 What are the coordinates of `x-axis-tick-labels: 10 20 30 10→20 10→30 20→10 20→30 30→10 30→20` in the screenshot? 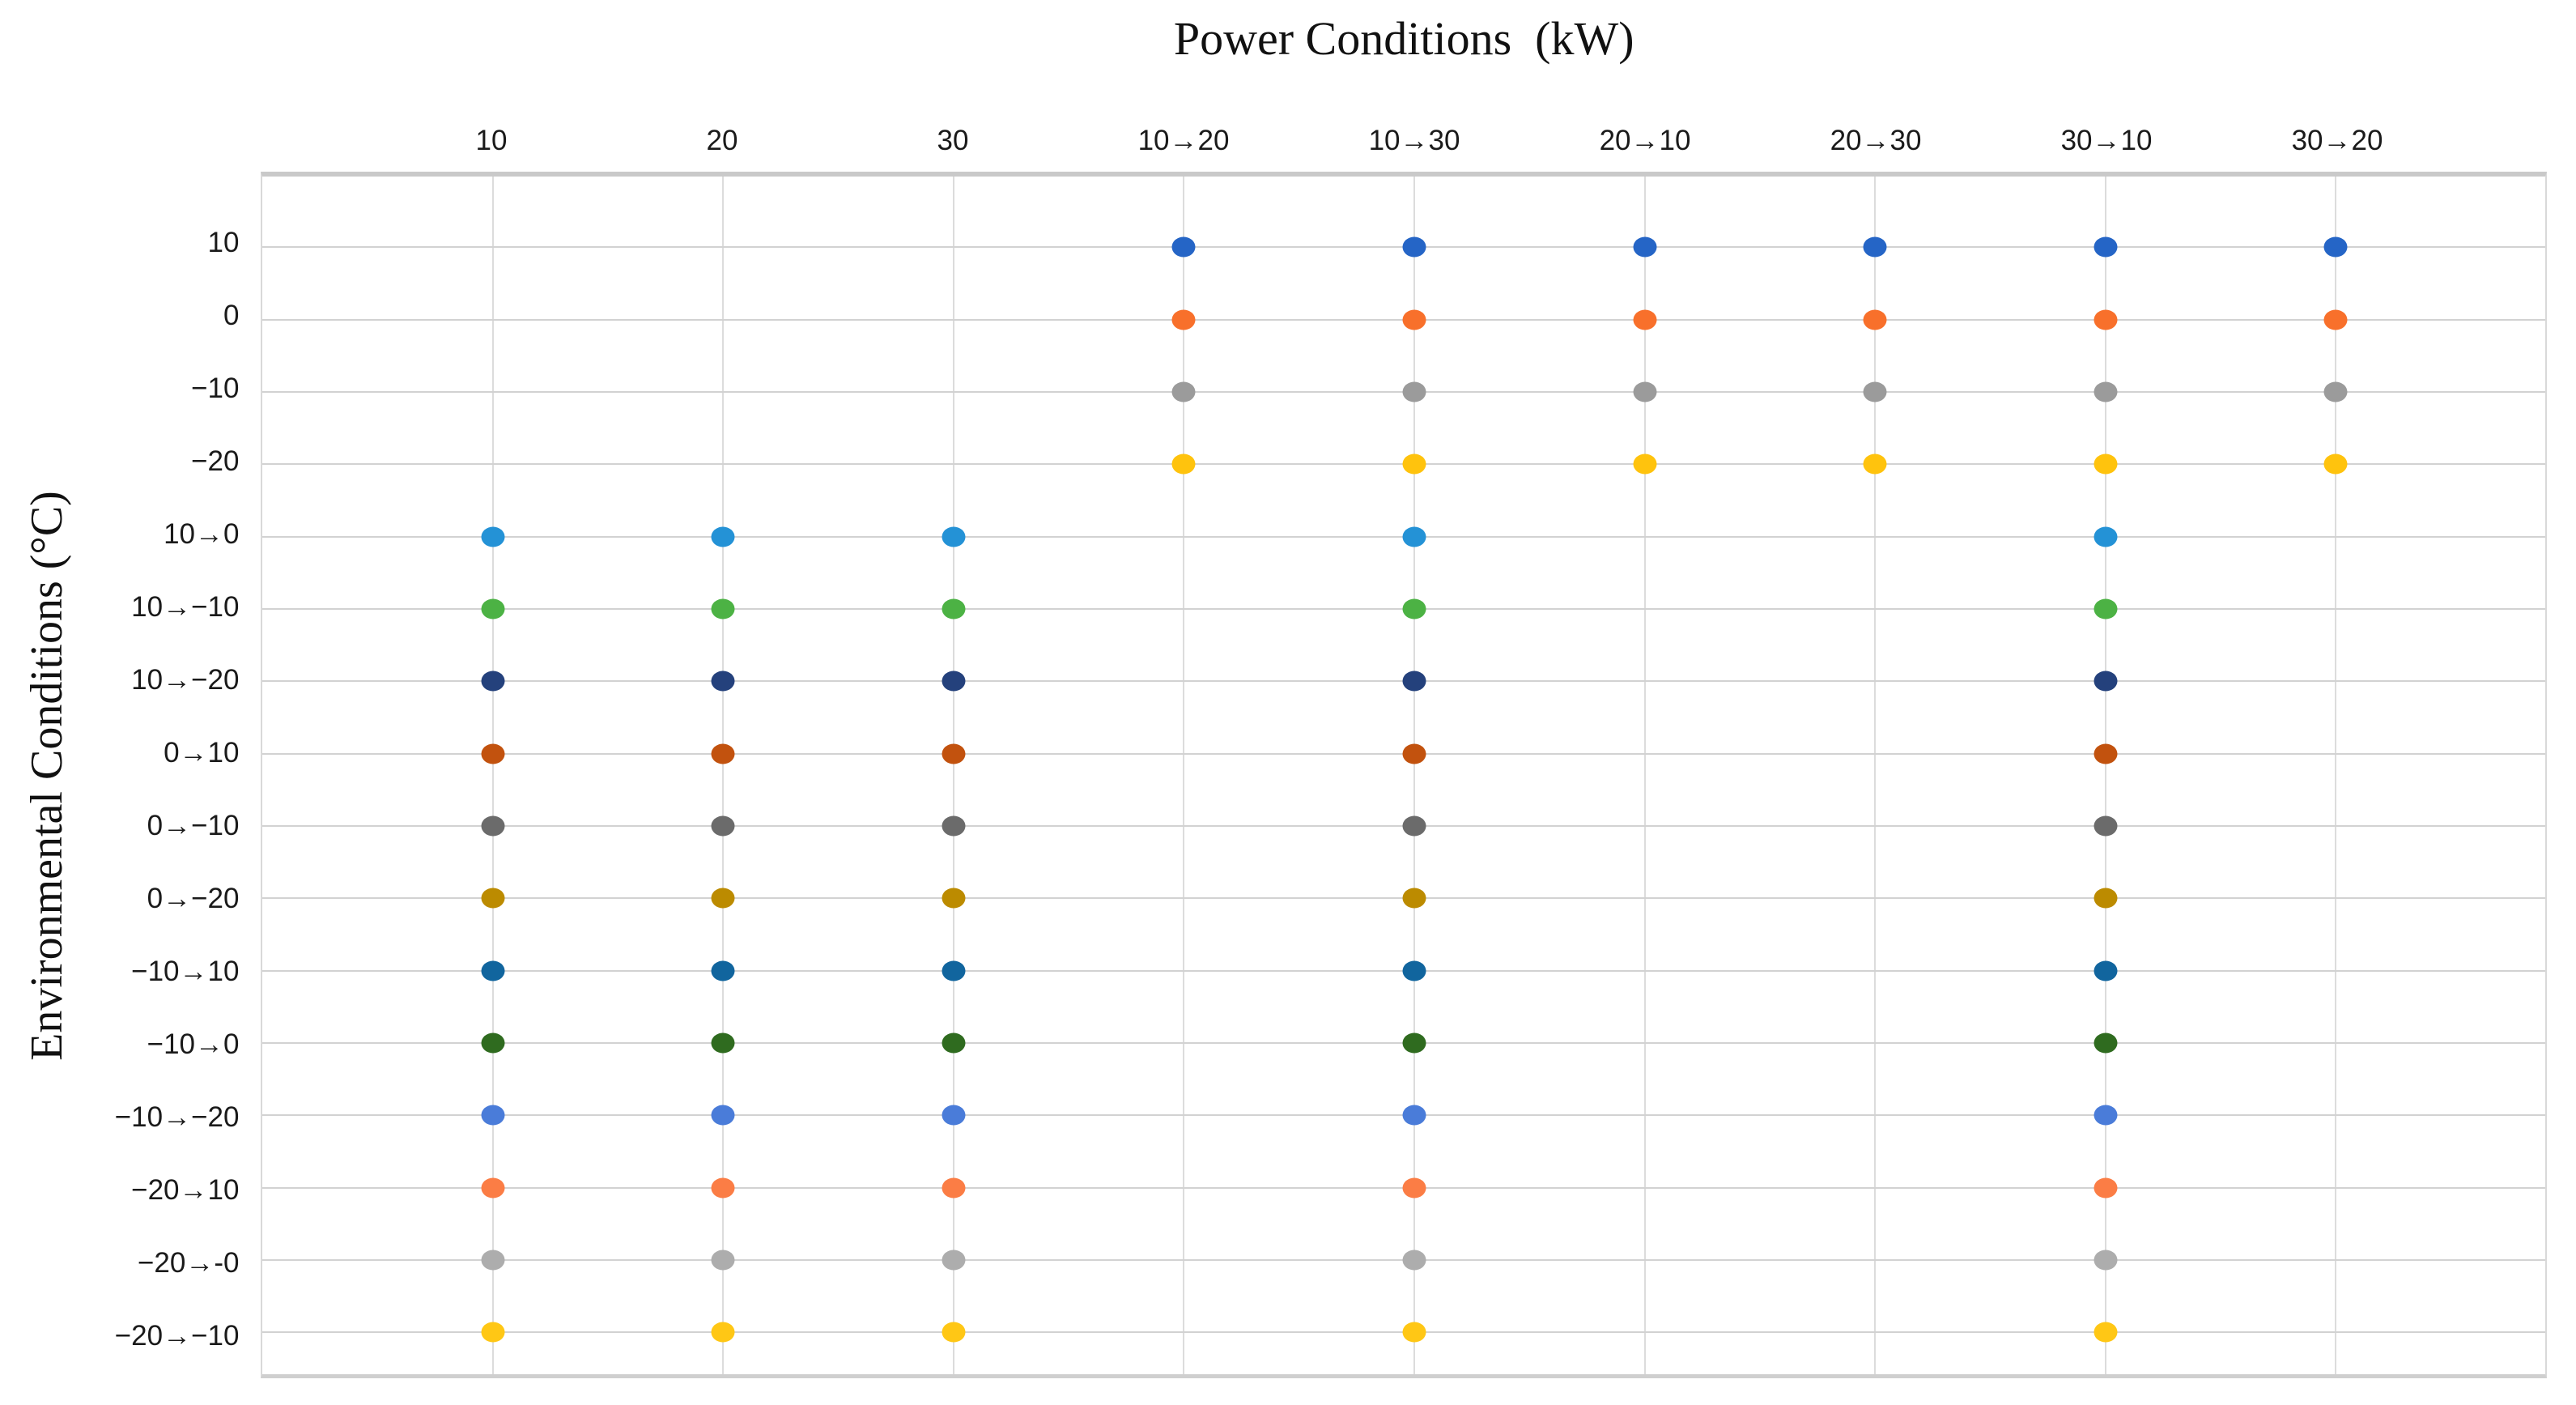 It's located at (1404, 141).